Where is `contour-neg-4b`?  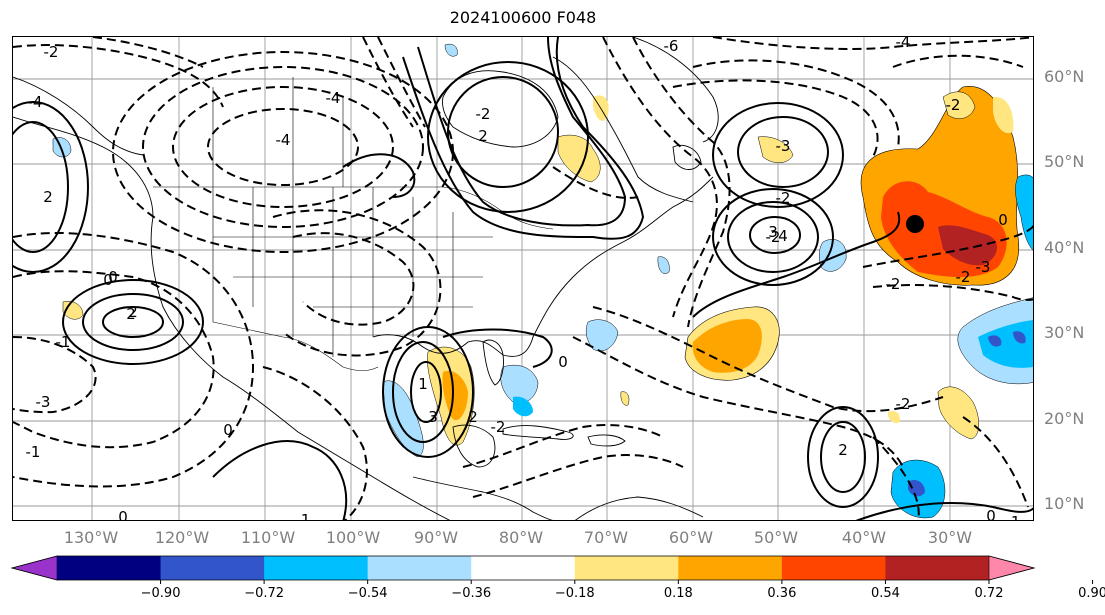 contour-neg-4b is located at coordinates (283, 147).